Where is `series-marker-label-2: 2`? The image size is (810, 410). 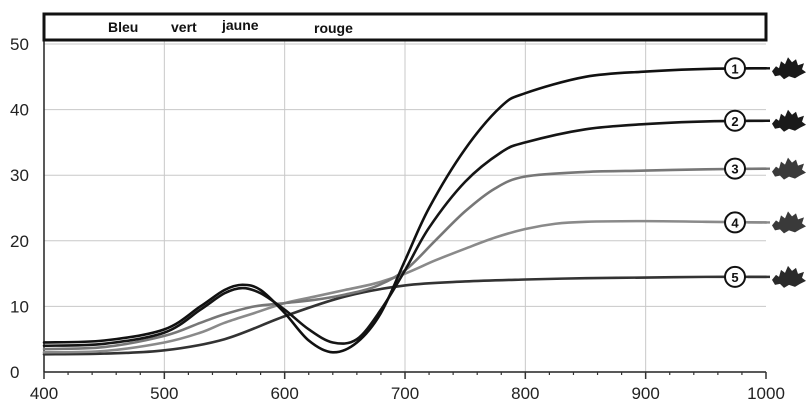
series-marker-label-2: 2 is located at coordinates (734, 121).